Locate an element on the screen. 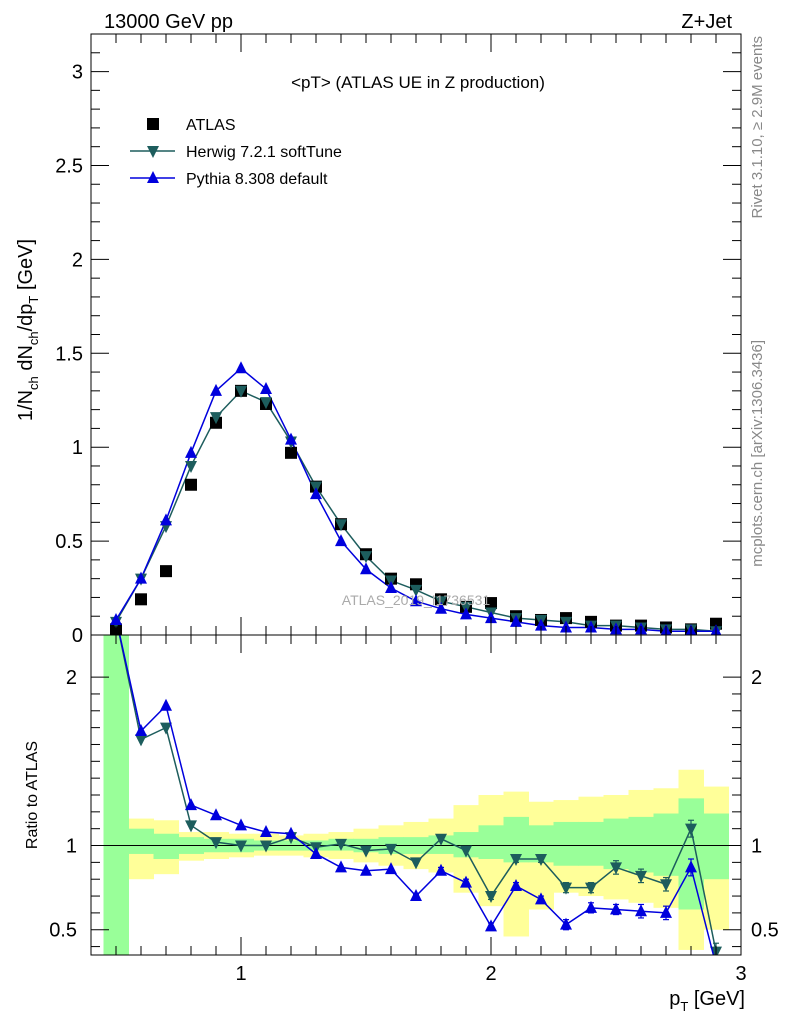 The width and height of the screenshot is (786, 1024). y-tick-label: 0.5 is located at coordinates (69, 542).